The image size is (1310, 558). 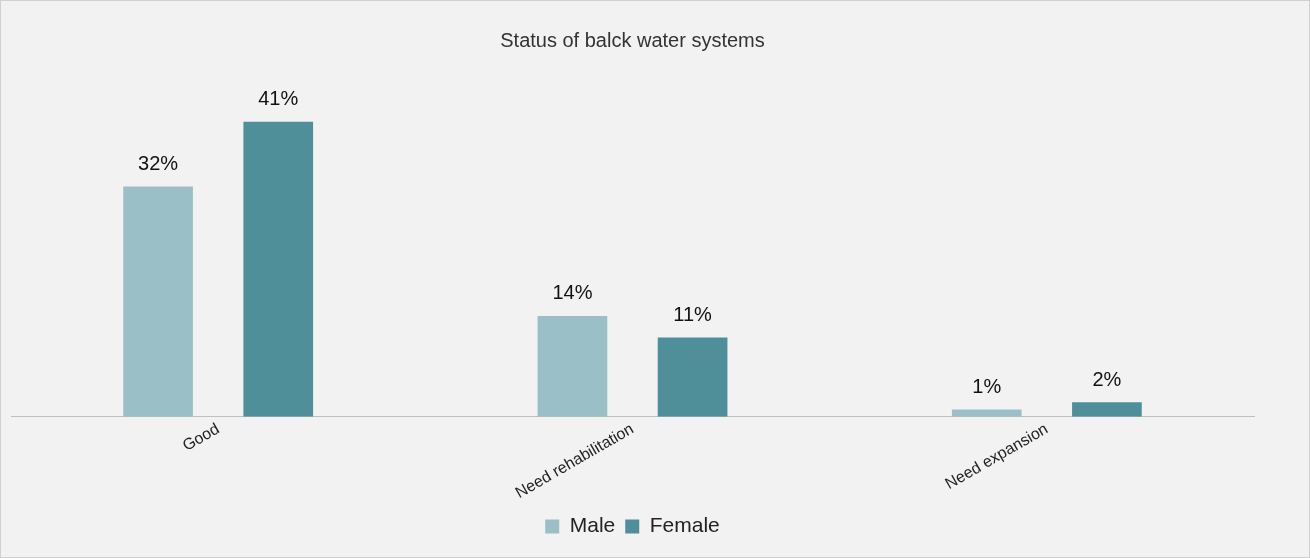 I want to click on data-label: 41%, so click(x=278, y=98).